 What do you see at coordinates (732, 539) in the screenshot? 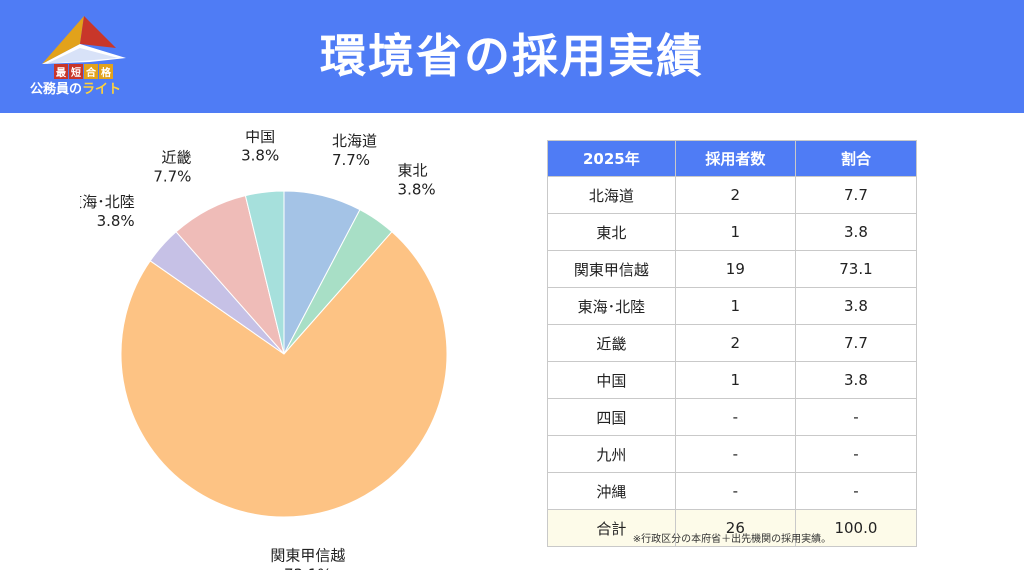
I see `footnote: ※行政区分の本府省＋出先機関の採用実績。` at bounding box center [732, 539].